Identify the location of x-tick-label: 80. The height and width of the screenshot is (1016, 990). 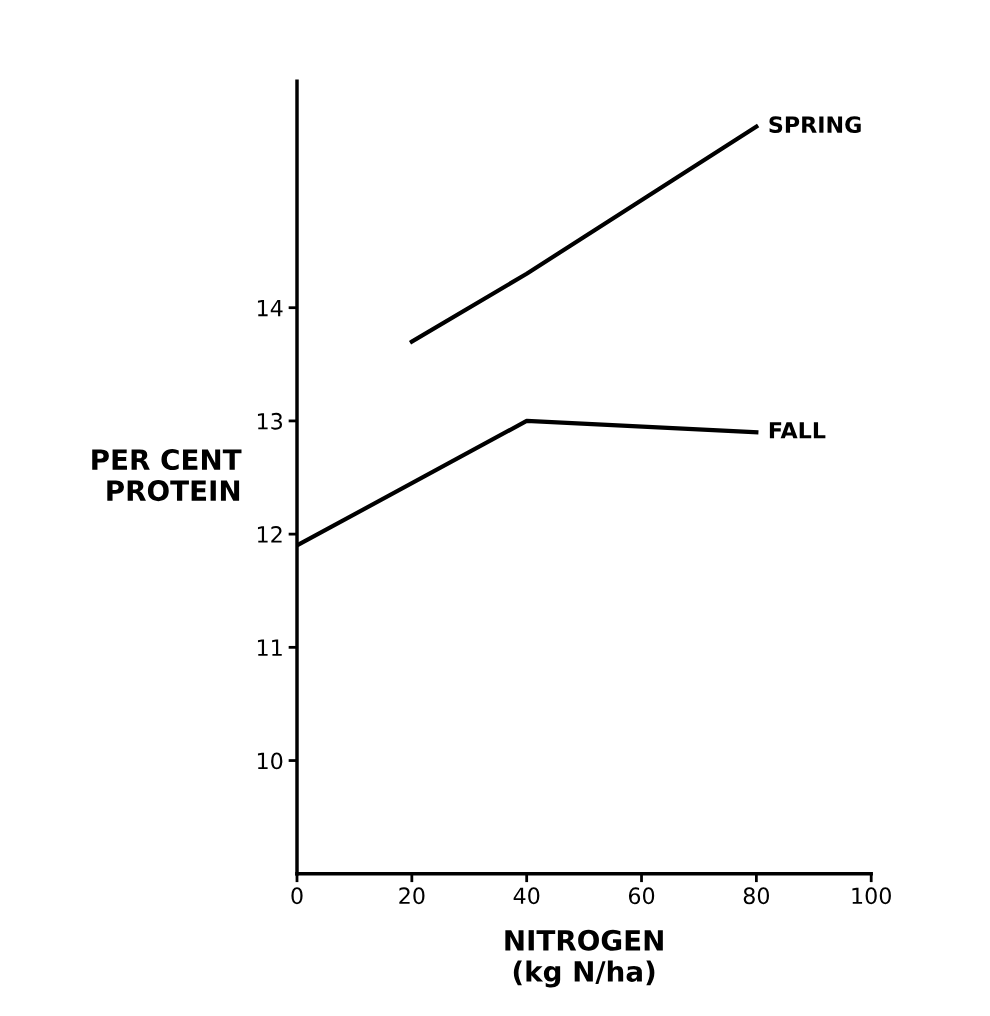
(756, 896).